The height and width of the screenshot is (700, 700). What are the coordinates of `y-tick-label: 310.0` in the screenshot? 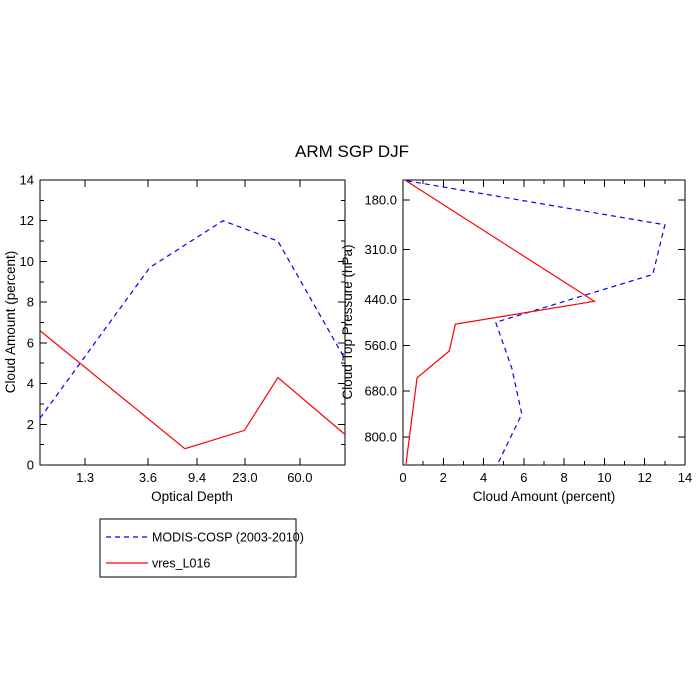 It's located at (380, 249).